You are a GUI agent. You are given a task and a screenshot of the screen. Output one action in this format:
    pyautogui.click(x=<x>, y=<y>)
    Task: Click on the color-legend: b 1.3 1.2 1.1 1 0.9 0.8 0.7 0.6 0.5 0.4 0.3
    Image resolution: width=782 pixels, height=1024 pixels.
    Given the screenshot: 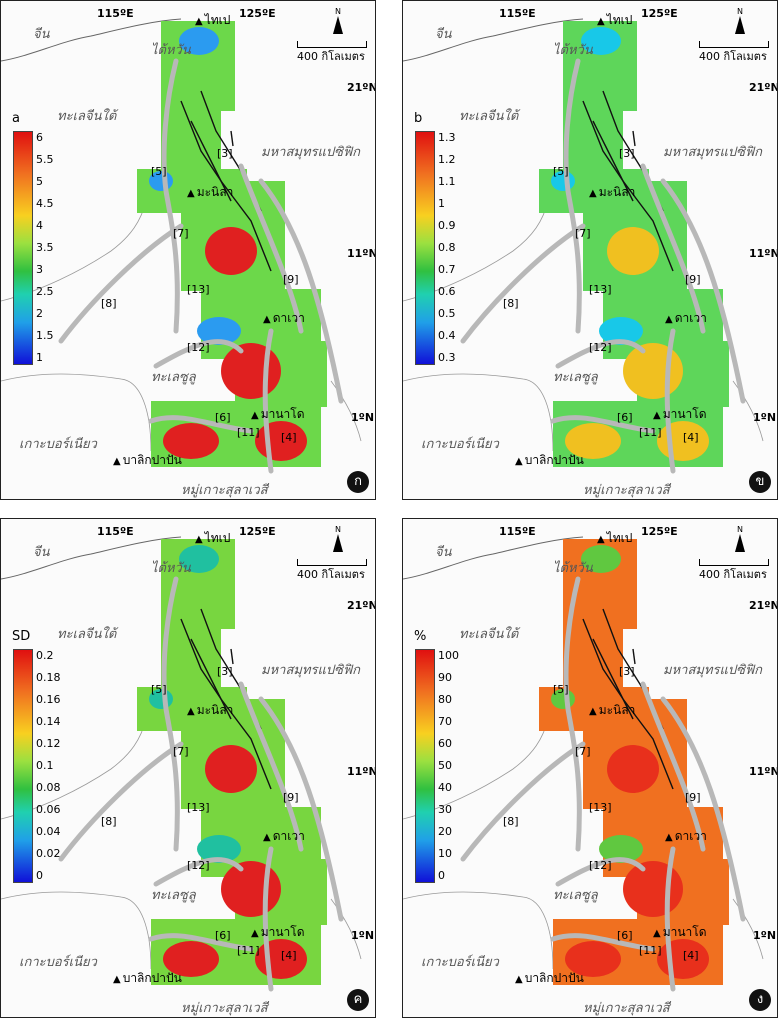 What is the action you would take?
    pyautogui.click(x=434, y=238)
    